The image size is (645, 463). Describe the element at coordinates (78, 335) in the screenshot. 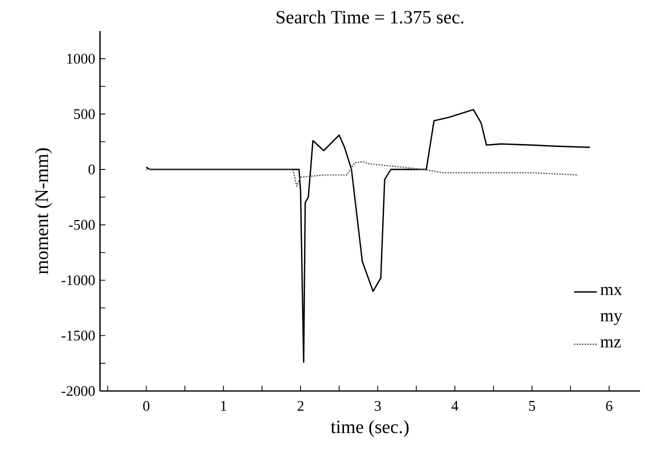

I see `y-tick-label: -1500` at that location.